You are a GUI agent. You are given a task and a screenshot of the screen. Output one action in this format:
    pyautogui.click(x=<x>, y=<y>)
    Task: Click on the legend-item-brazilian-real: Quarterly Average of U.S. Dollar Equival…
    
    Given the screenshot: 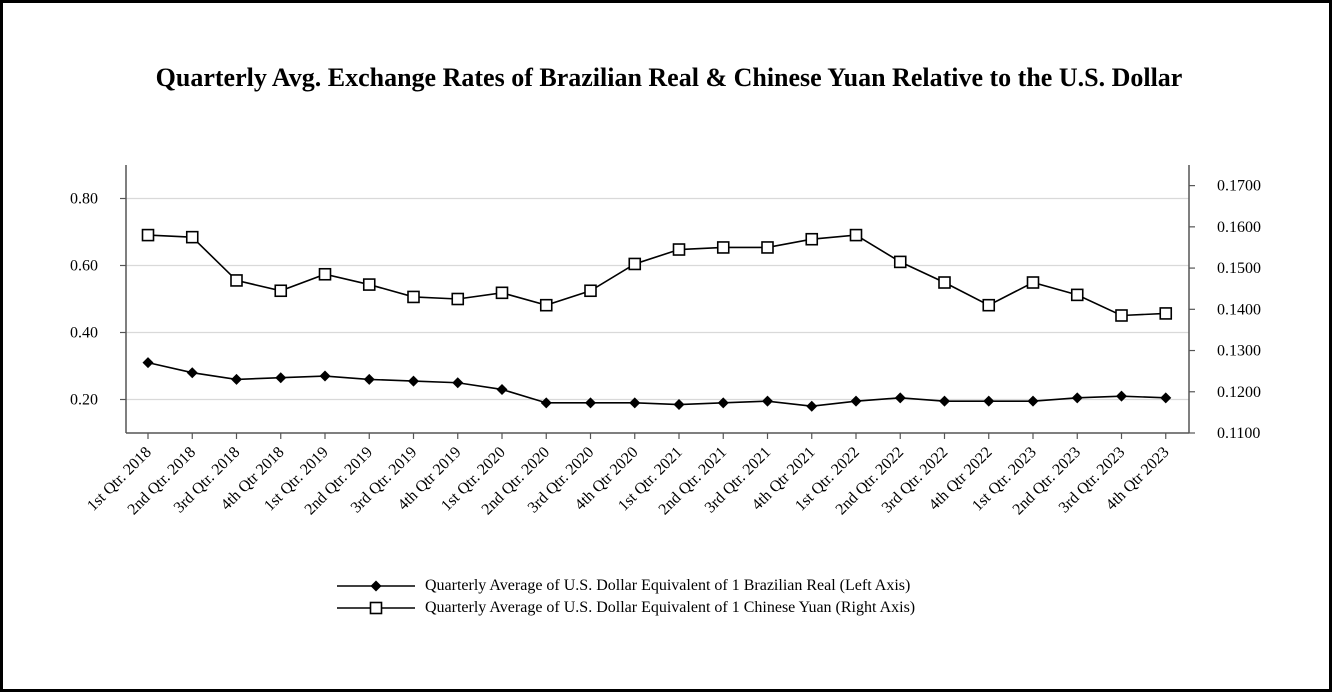 What is the action you would take?
    pyautogui.click(x=687, y=586)
    